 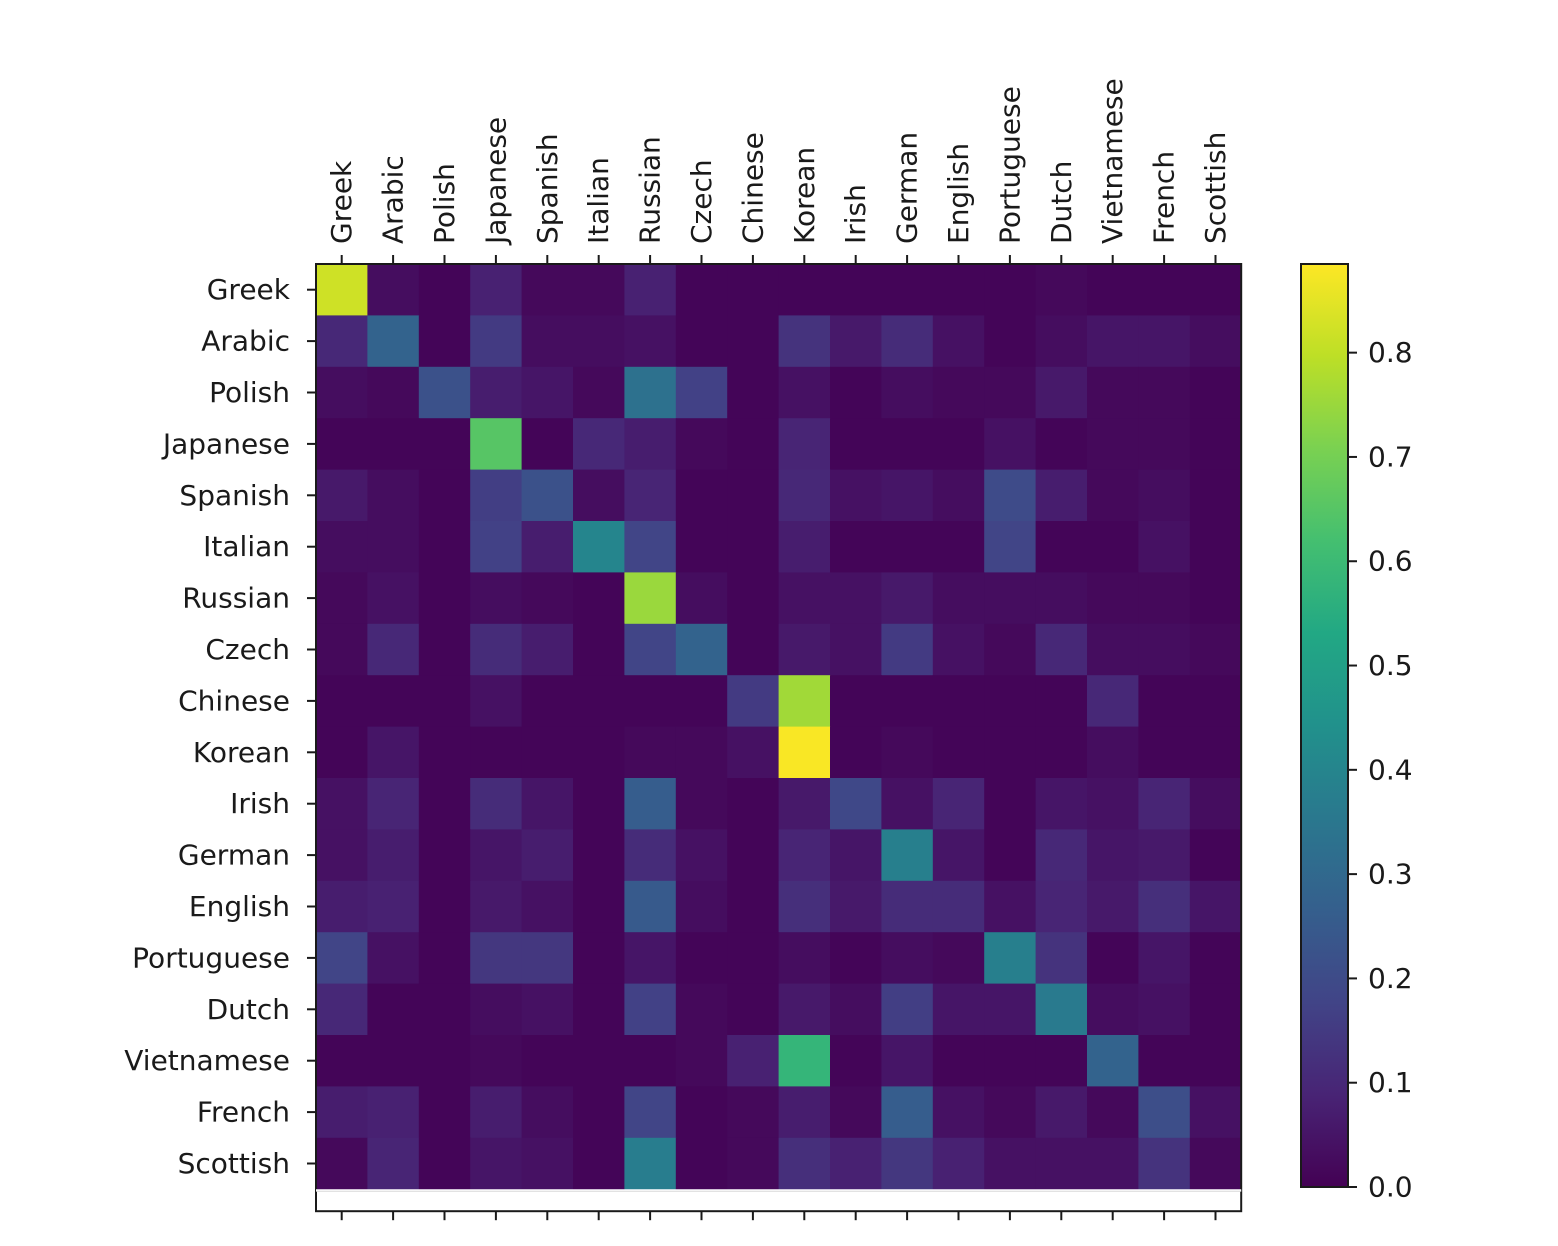 I want to click on y-tick-label: Irish, so click(x=260, y=803).